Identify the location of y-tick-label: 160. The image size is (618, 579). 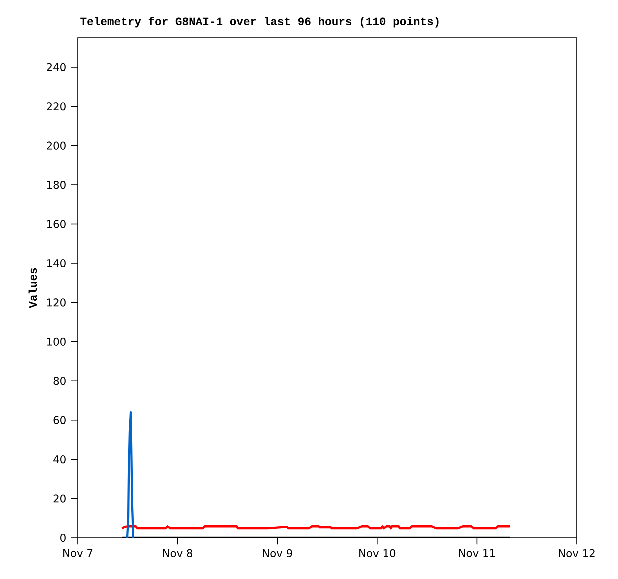
(56, 224).